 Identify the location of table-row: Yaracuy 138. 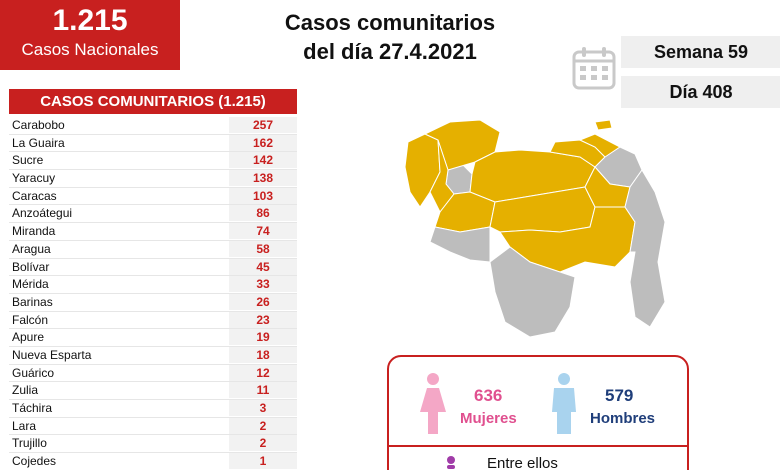
(153, 179).